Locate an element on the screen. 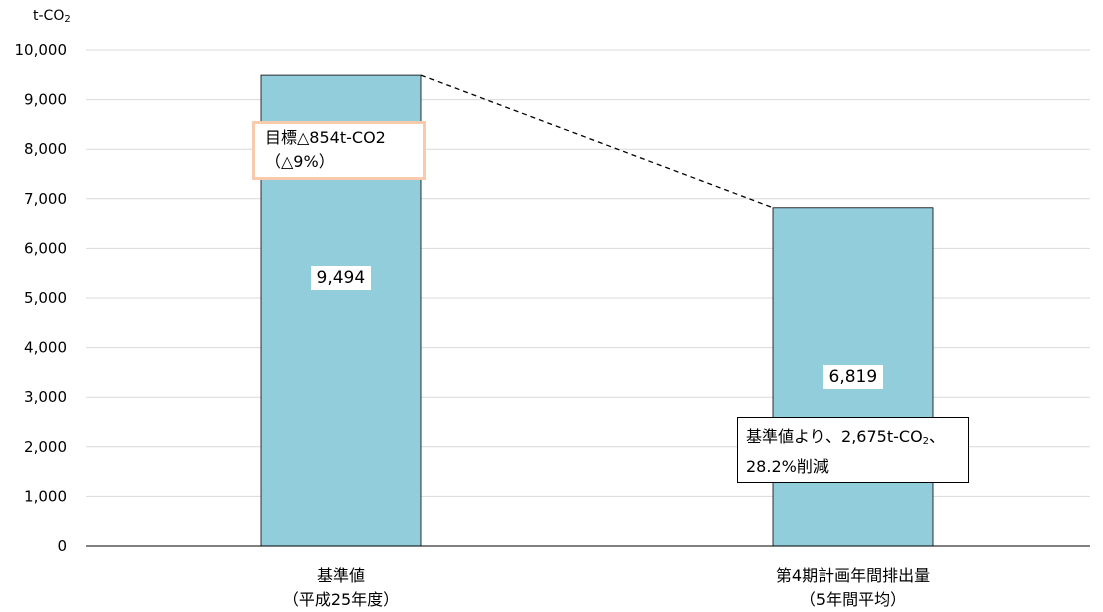 The width and height of the screenshot is (1103, 612). target-annotation-line1: 目標△854t-CO2 is located at coordinates (325, 137).